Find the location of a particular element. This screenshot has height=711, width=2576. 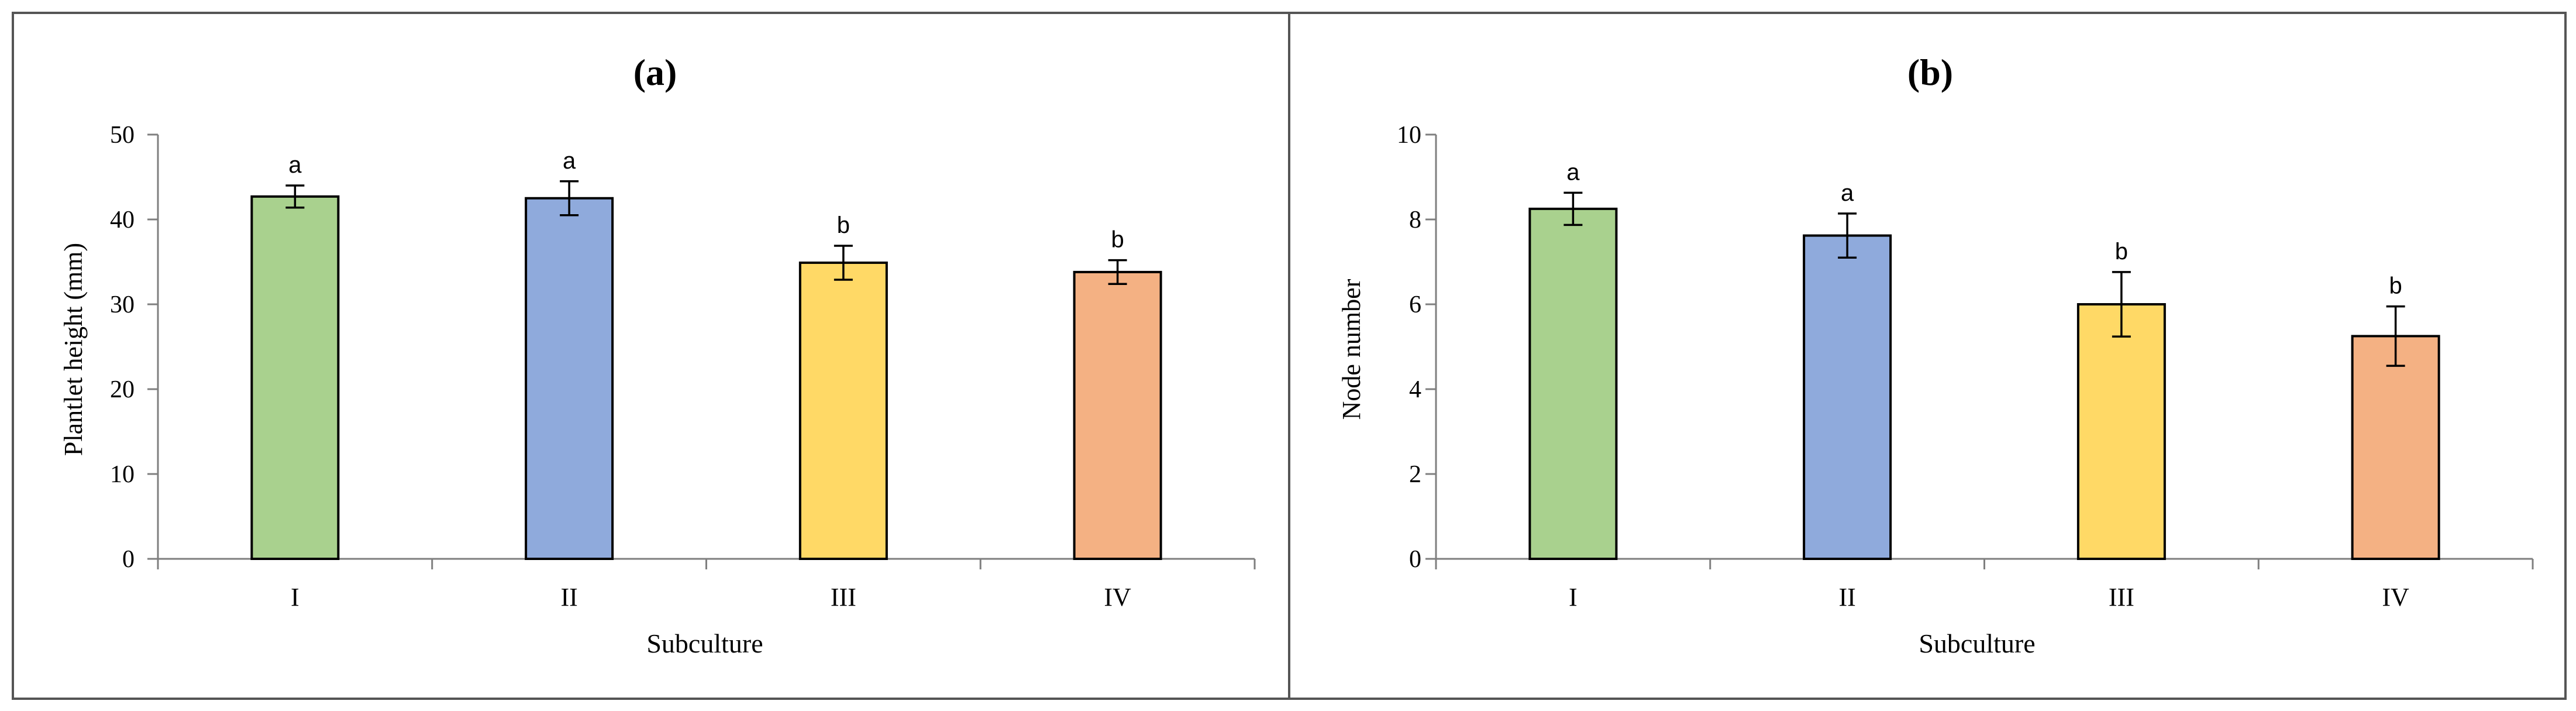

panel-a-x-tick-label: II is located at coordinates (568, 597).